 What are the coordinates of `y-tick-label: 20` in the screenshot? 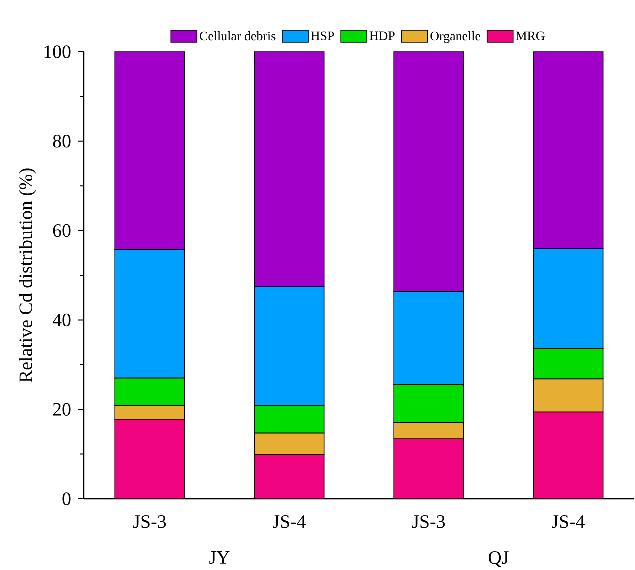 It's located at (62, 409).